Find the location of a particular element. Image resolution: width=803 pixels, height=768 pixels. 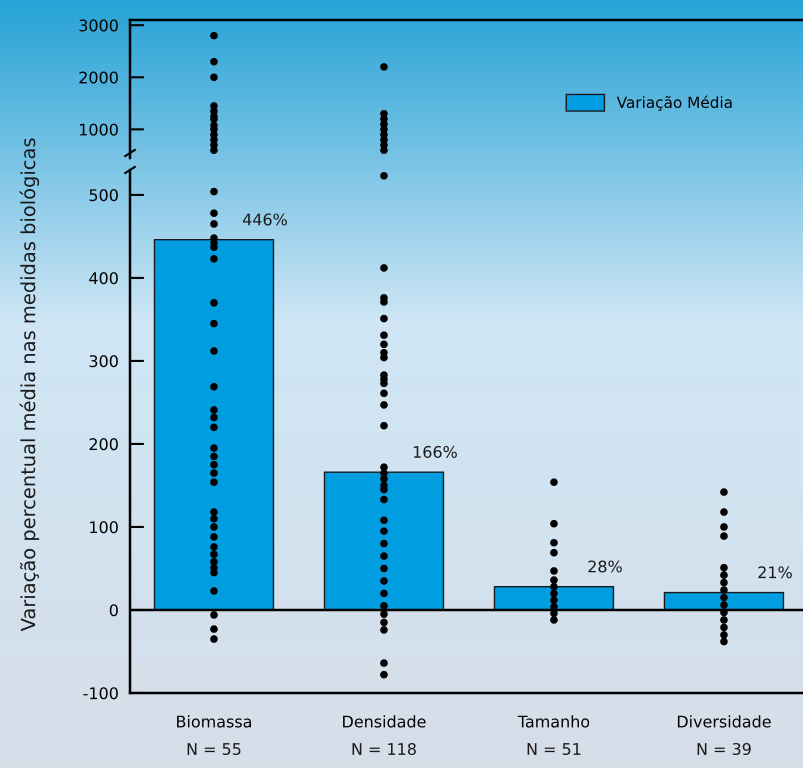

x-tick-label: Densidade is located at coordinates (384, 721).